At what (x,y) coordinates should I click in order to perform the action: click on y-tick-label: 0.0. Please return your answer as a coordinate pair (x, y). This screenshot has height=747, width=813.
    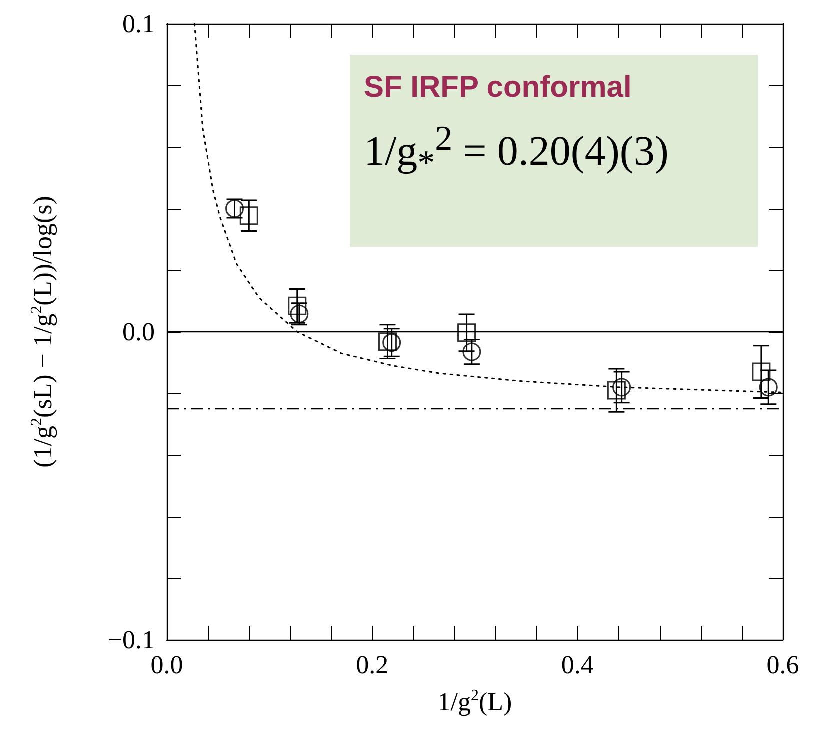
    Looking at the image, I should click on (138, 332).